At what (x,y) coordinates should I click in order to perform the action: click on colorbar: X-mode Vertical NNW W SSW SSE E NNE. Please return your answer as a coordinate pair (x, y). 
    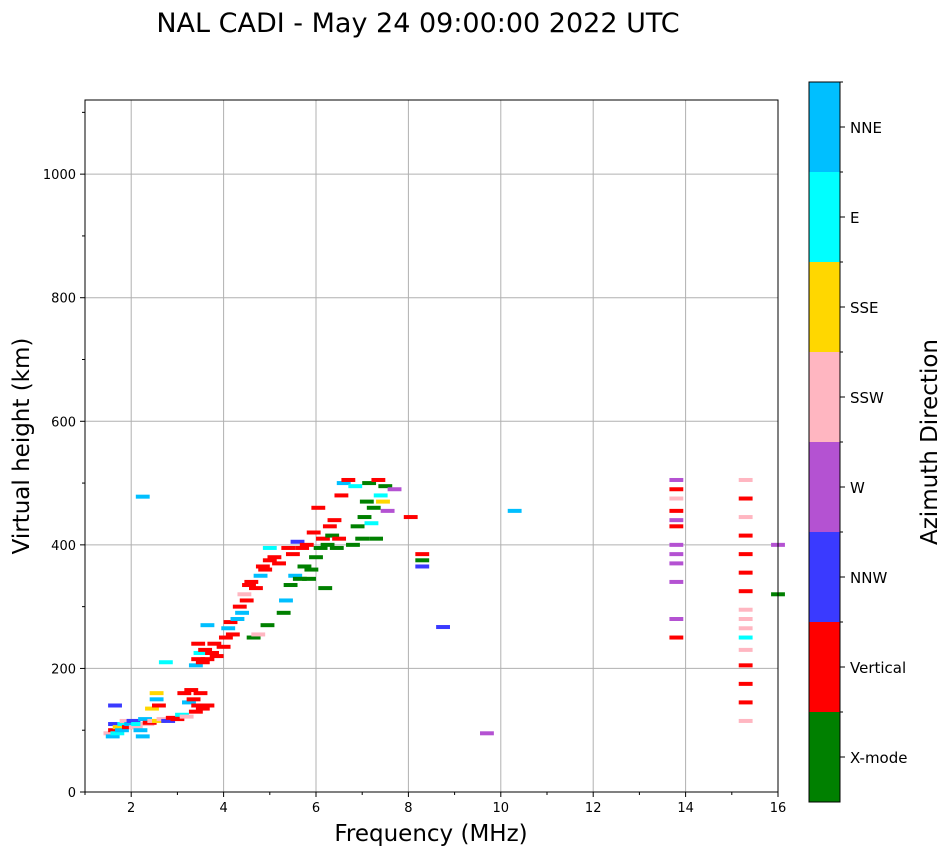
    Looking at the image, I should click on (857, 442).